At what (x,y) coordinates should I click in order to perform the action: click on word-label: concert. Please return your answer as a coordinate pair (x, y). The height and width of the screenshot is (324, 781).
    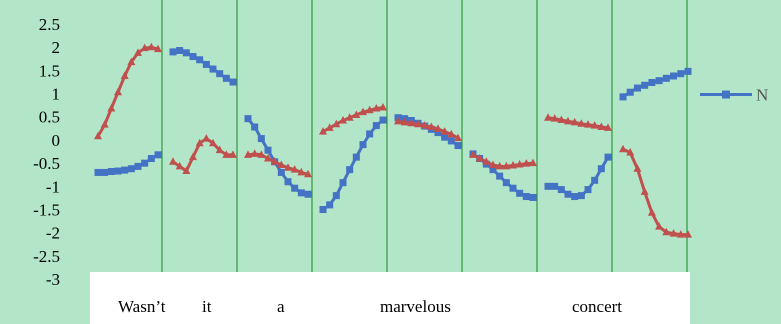
    Looking at the image, I should click on (597, 306).